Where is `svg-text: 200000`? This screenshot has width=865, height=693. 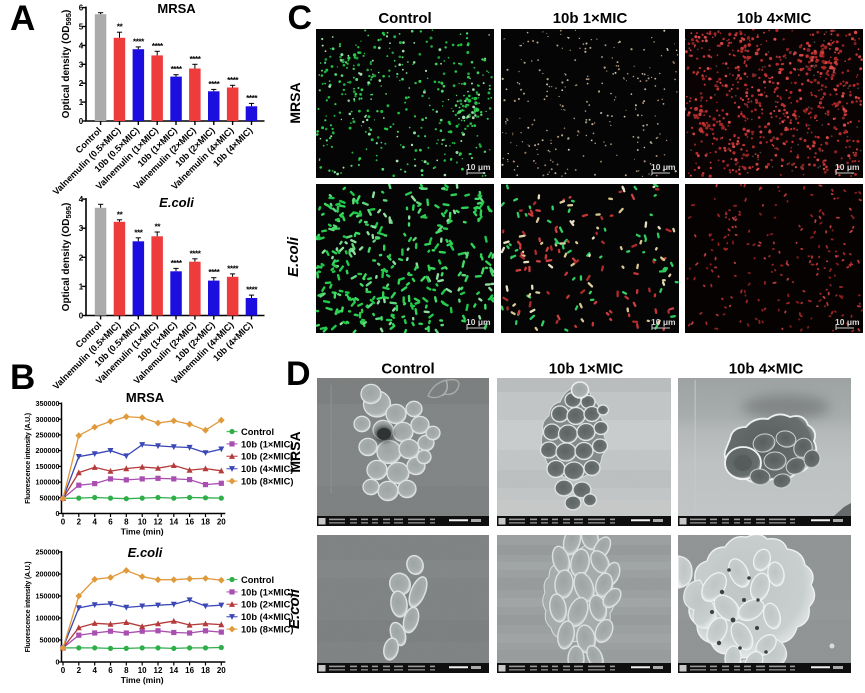 svg-text: 200000 is located at coordinates (48, 574).